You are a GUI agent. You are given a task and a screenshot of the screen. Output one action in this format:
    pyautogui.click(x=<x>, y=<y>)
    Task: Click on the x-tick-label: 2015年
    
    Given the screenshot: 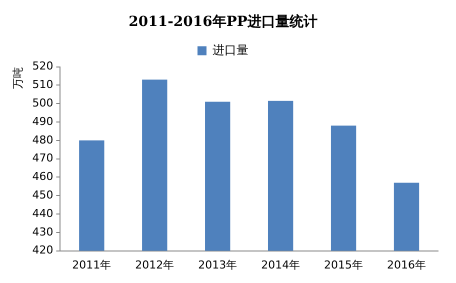 What is the action you would take?
    pyautogui.click(x=344, y=265)
    